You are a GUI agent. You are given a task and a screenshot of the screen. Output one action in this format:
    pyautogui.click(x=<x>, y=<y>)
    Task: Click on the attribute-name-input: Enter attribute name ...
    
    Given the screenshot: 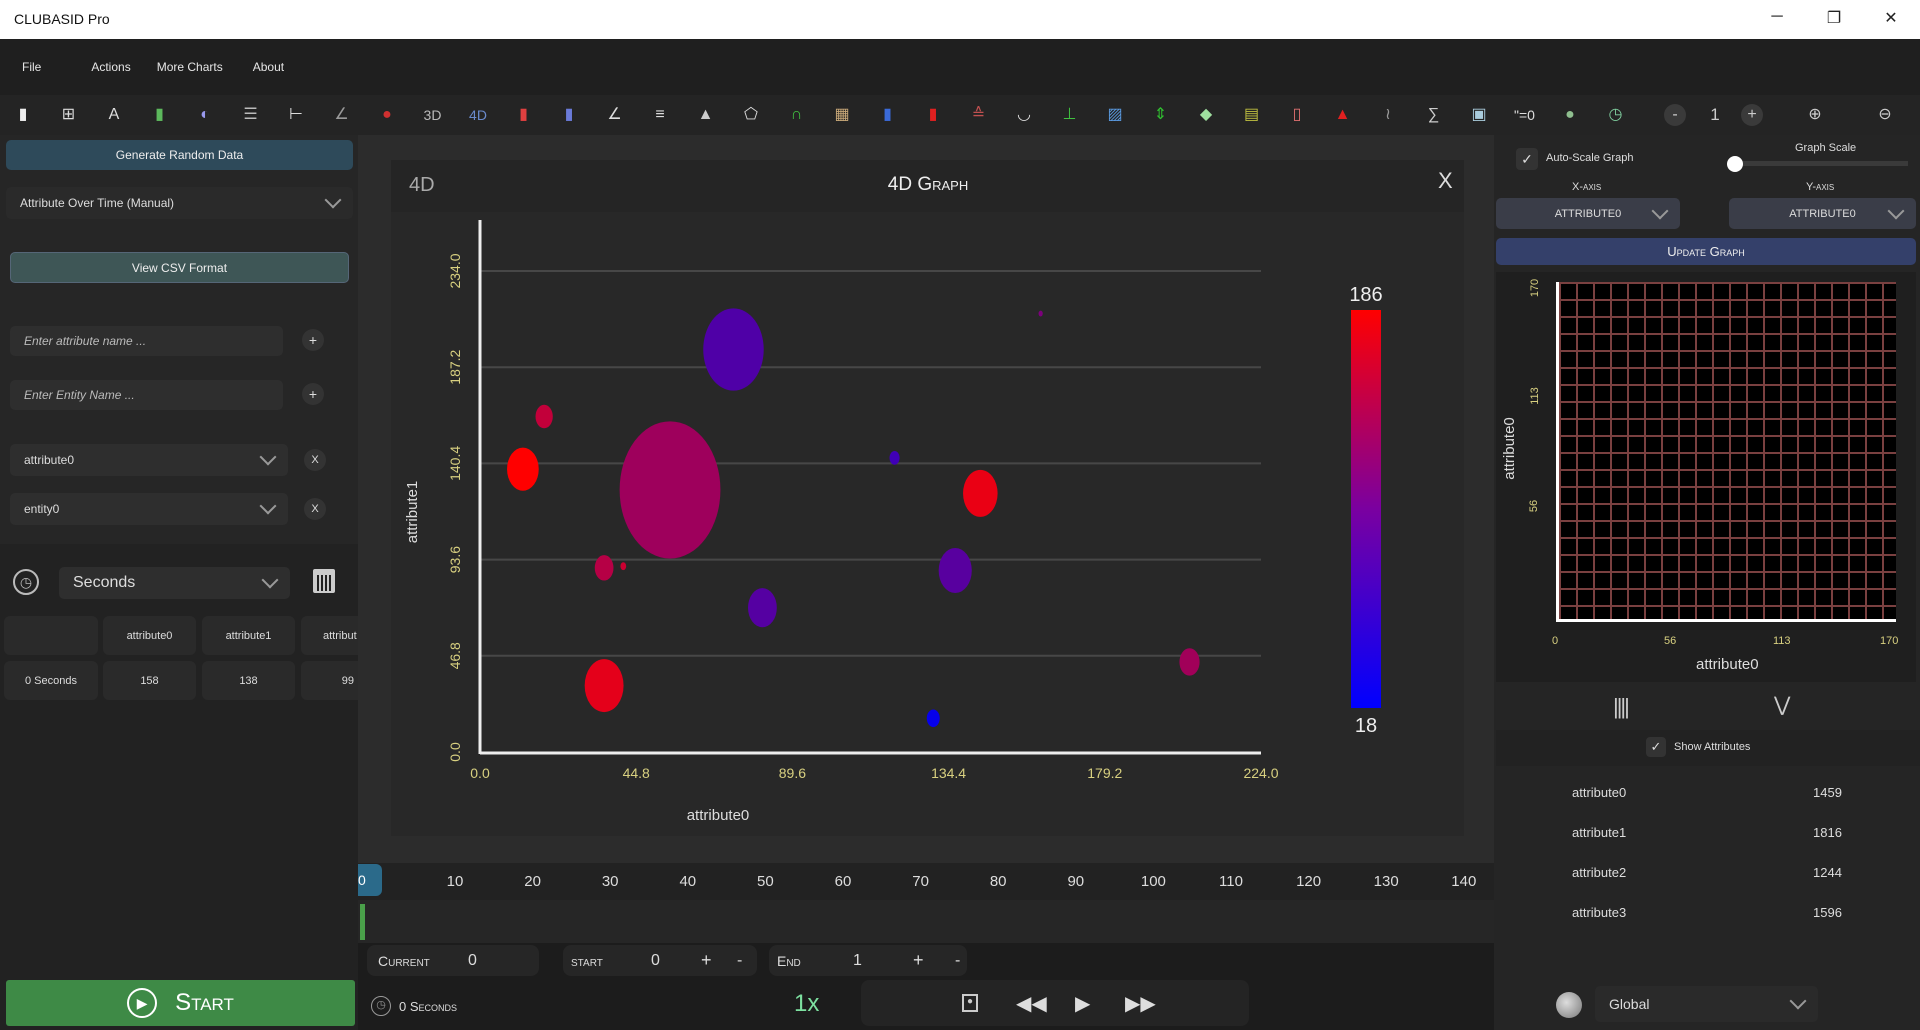 What is the action you would take?
    pyautogui.click(x=146, y=341)
    